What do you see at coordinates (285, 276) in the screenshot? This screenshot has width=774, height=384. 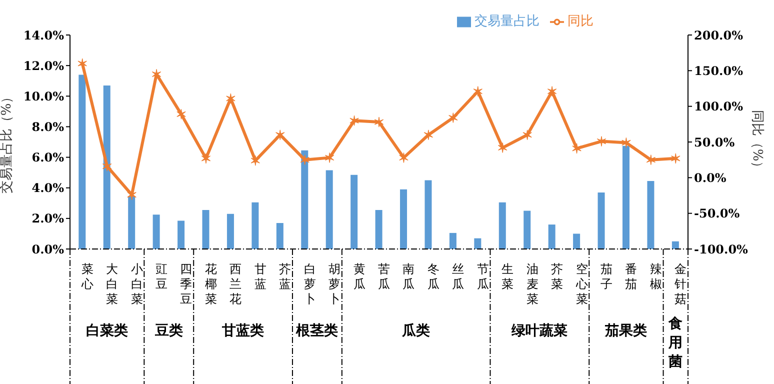 I see `x-tick-label: 芥蓝` at bounding box center [285, 276].